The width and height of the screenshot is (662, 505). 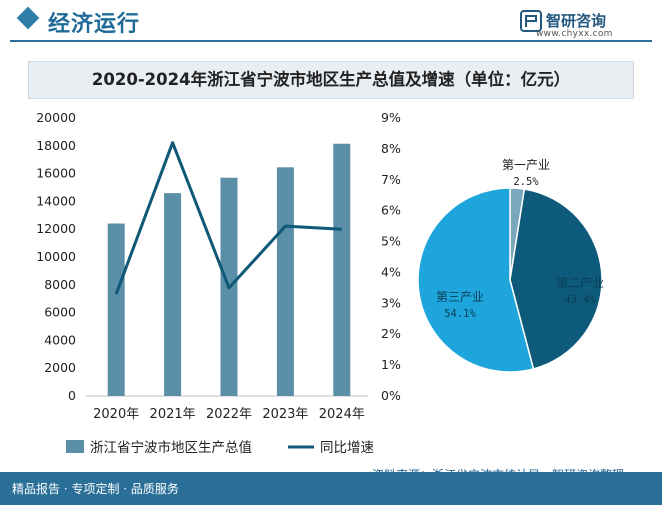 I want to click on y-right-tick-label: 3%, so click(x=391, y=302).